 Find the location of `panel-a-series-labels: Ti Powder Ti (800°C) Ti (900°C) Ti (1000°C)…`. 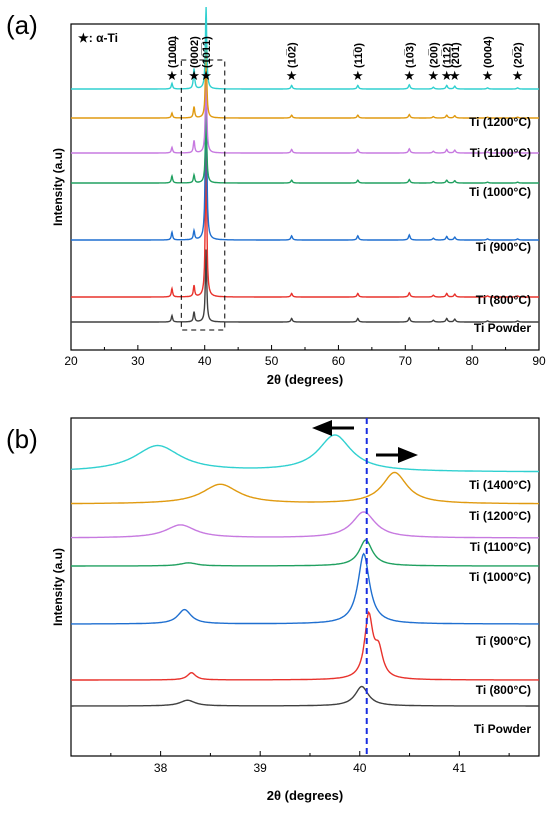

panel-a-series-labels: Ti Powder Ti (800°C) Ti (900°C) Ti (1000°C)… is located at coordinates (500, 225).